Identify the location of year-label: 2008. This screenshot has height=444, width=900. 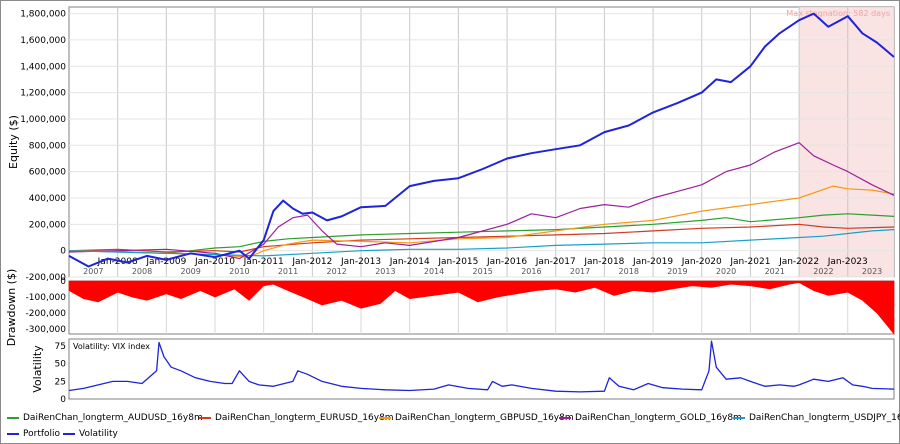
(142, 271).